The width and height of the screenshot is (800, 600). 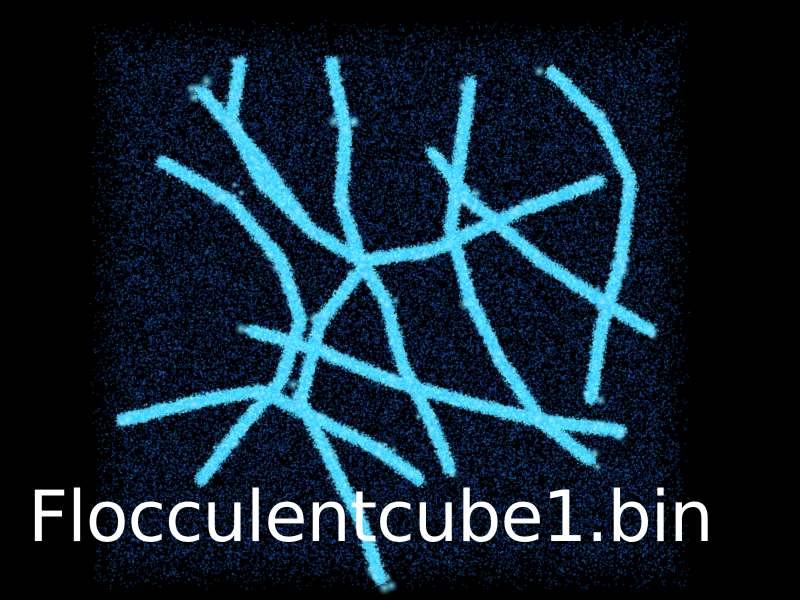 I want to click on filename-caption: Flocculentcube1.bin, so click(x=371, y=517).